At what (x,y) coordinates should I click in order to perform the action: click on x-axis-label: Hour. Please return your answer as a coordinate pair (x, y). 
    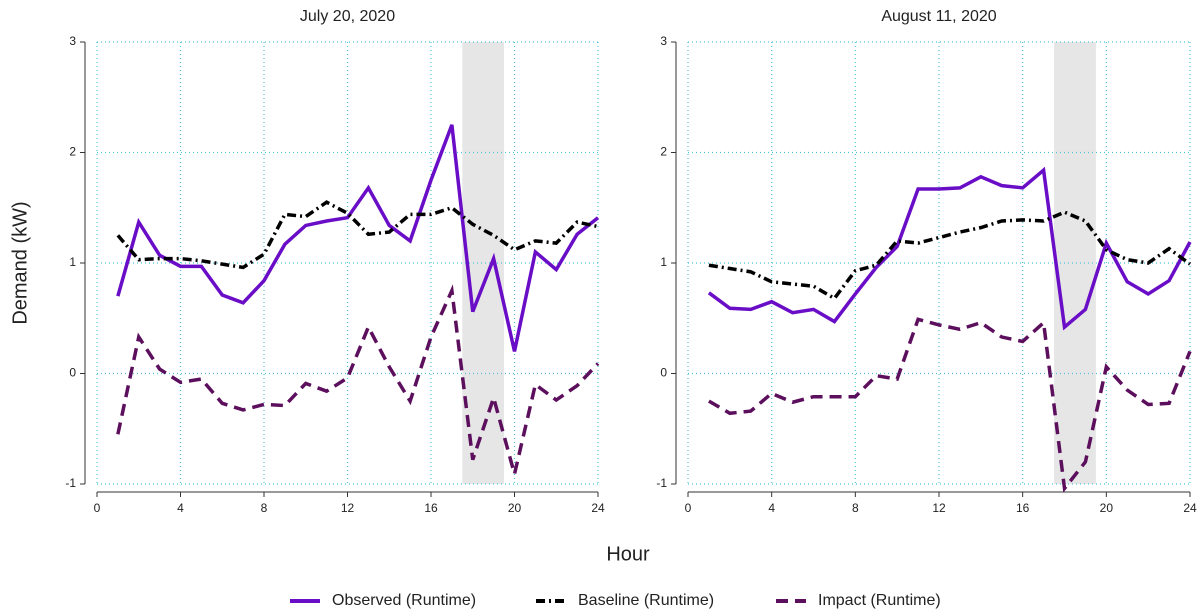
    Looking at the image, I should click on (628, 554).